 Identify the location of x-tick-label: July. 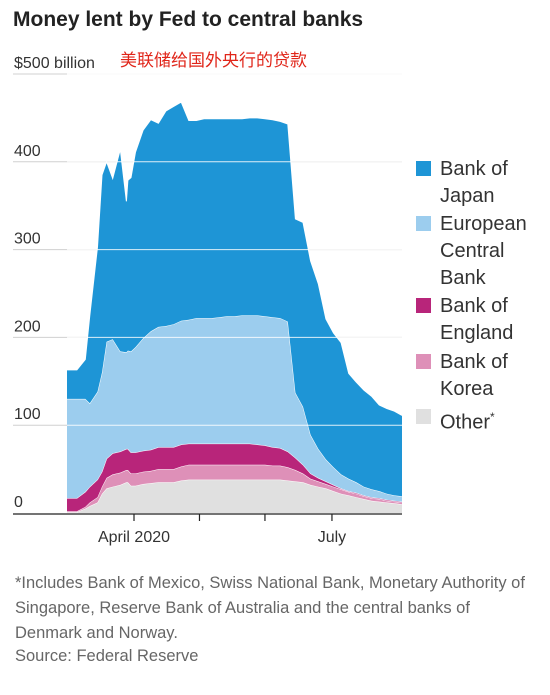
(332, 537).